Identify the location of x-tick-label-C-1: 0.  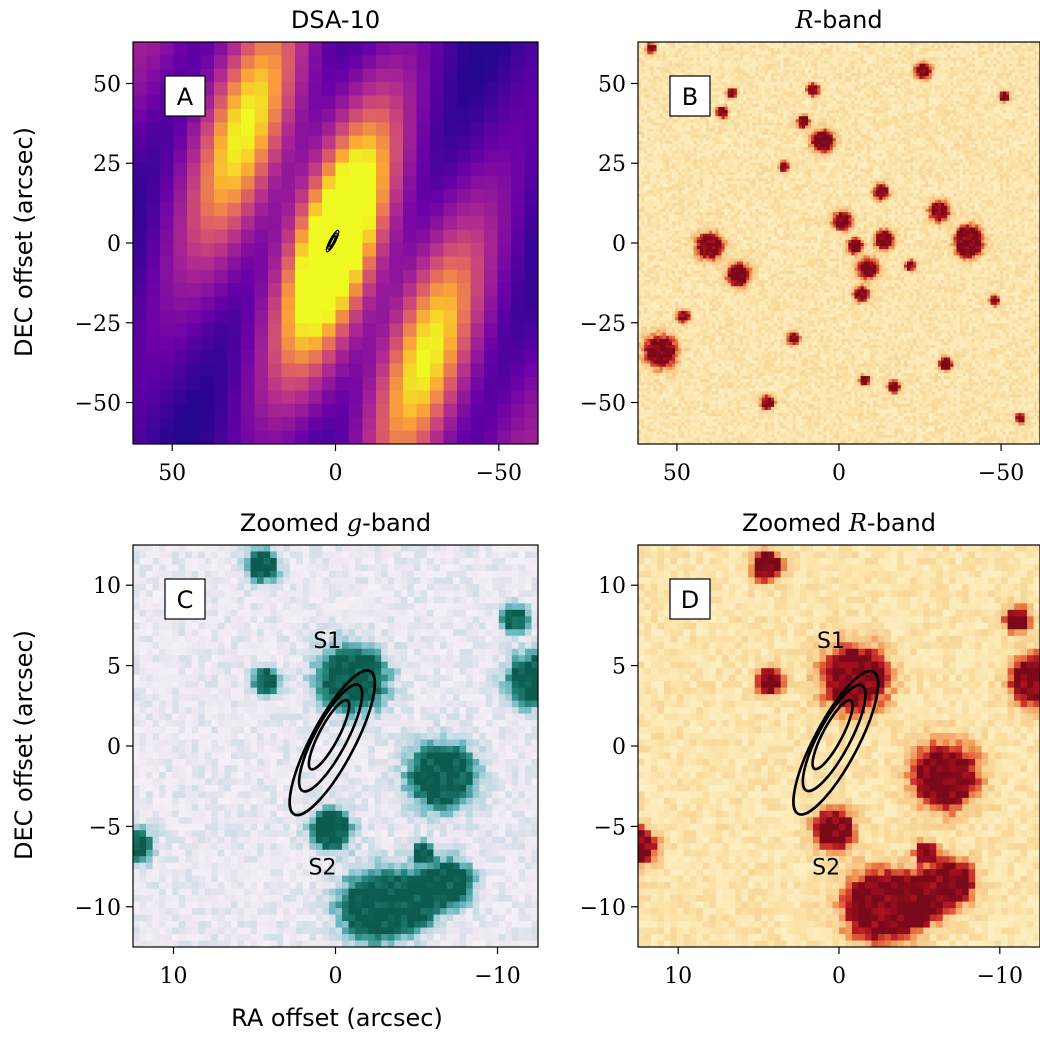
(336, 976).